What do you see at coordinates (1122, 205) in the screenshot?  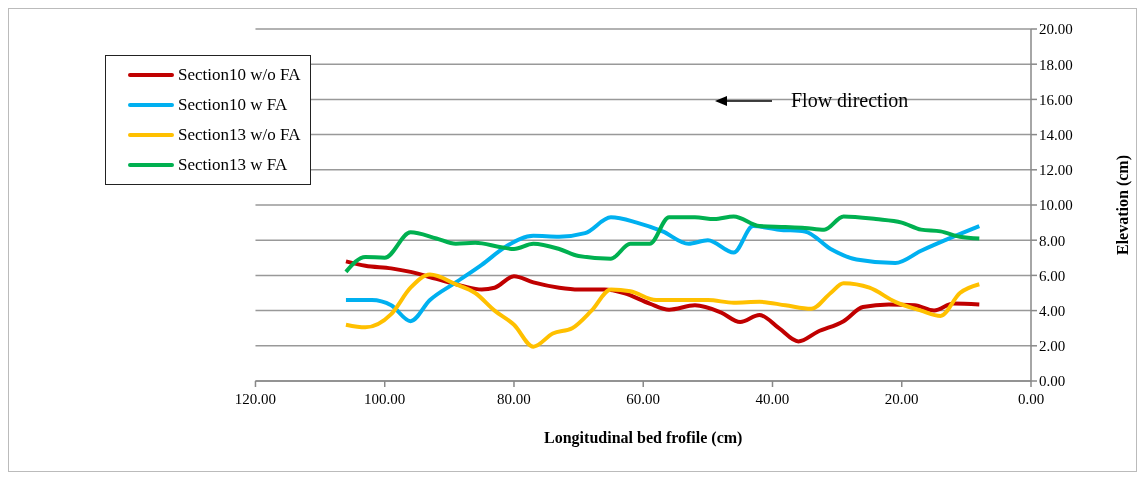 I see `y-axis-title: Elevation (cm)` at bounding box center [1122, 205].